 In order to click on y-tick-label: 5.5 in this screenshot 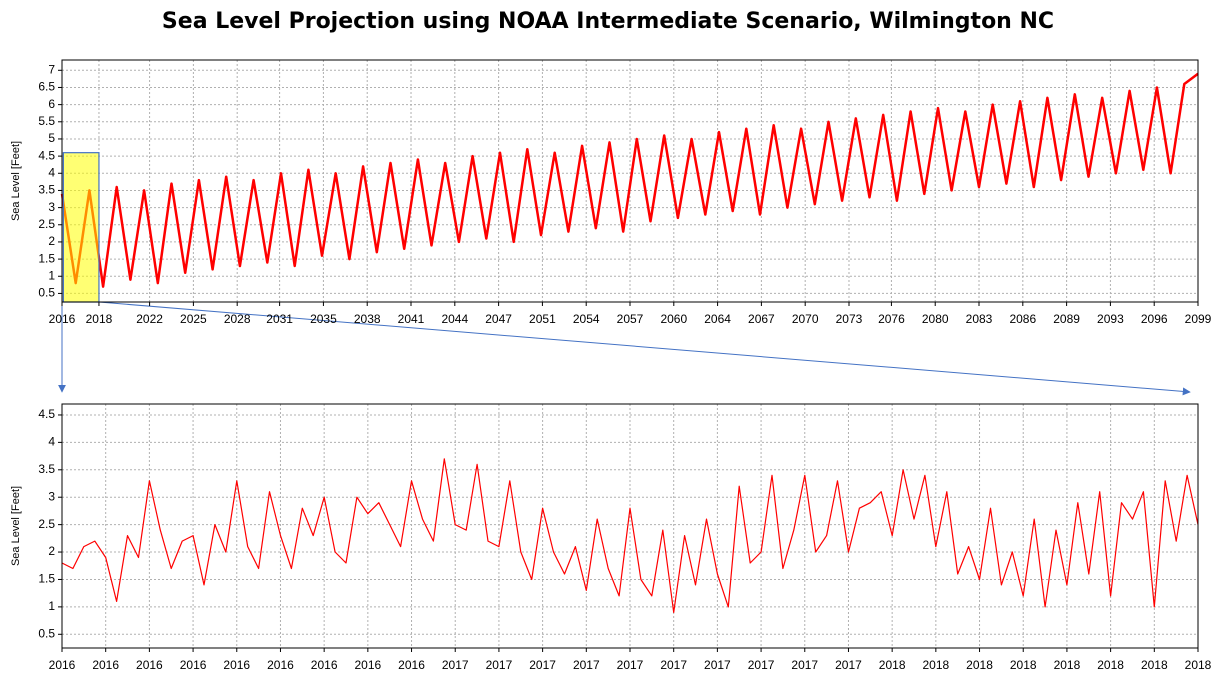, I will do `click(46, 121)`.